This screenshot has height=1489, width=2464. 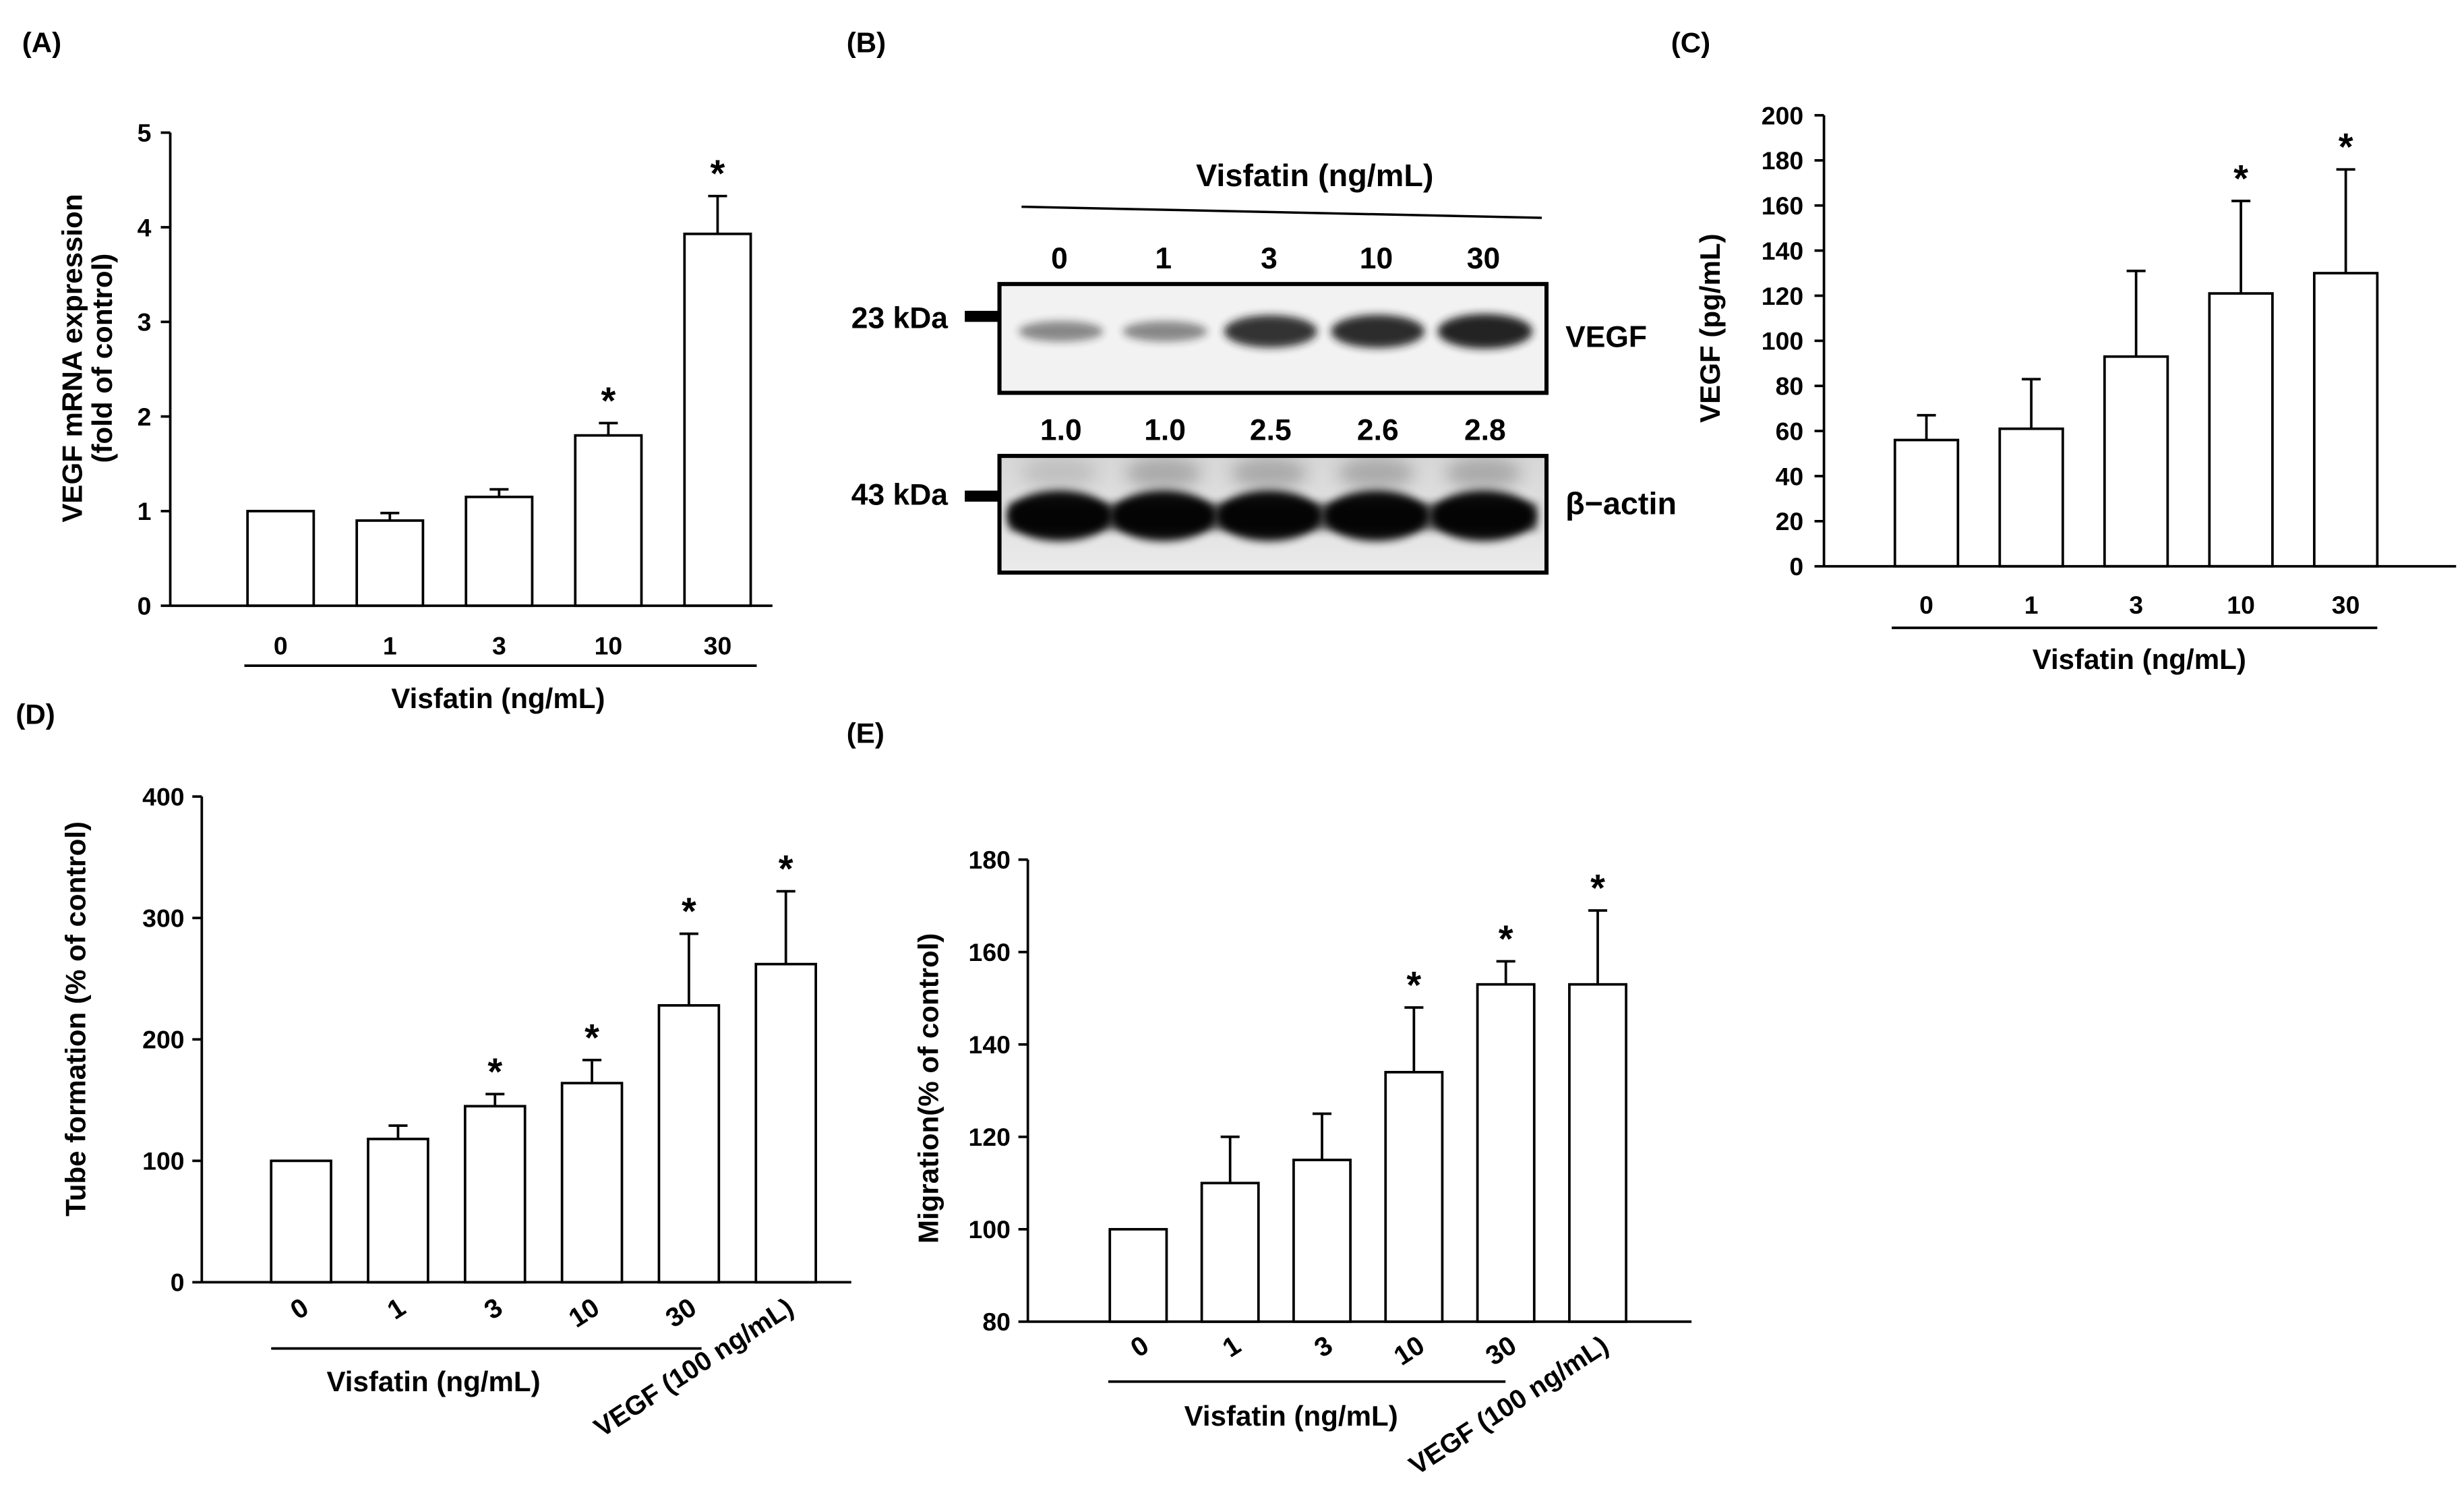 What do you see at coordinates (1269, 258) in the screenshot?
I see `blot-lane-label: 3` at bounding box center [1269, 258].